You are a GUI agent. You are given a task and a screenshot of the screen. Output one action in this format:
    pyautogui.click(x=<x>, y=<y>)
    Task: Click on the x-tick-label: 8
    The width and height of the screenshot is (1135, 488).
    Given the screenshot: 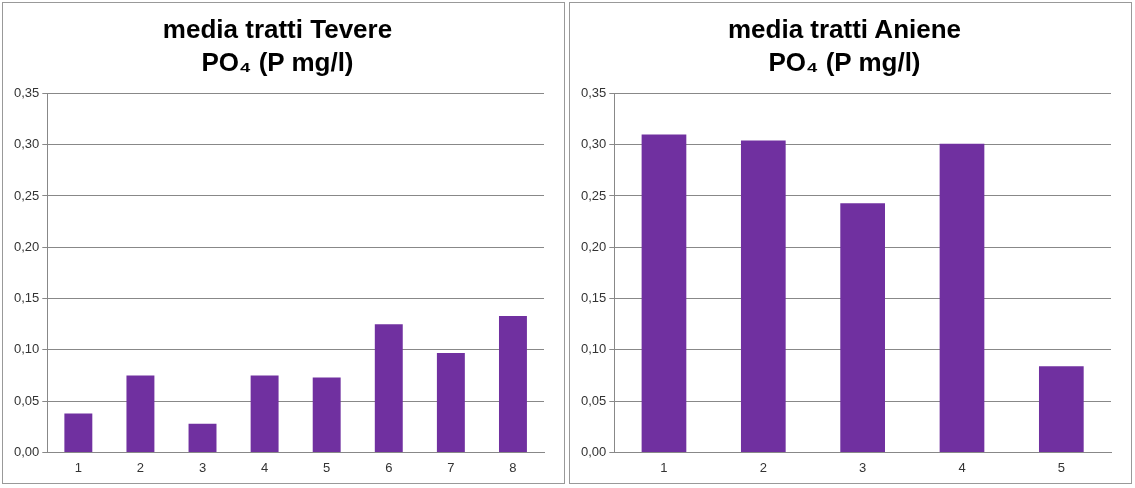 What is the action you would take?
    pyautogui.click(x=513, y=467)
    